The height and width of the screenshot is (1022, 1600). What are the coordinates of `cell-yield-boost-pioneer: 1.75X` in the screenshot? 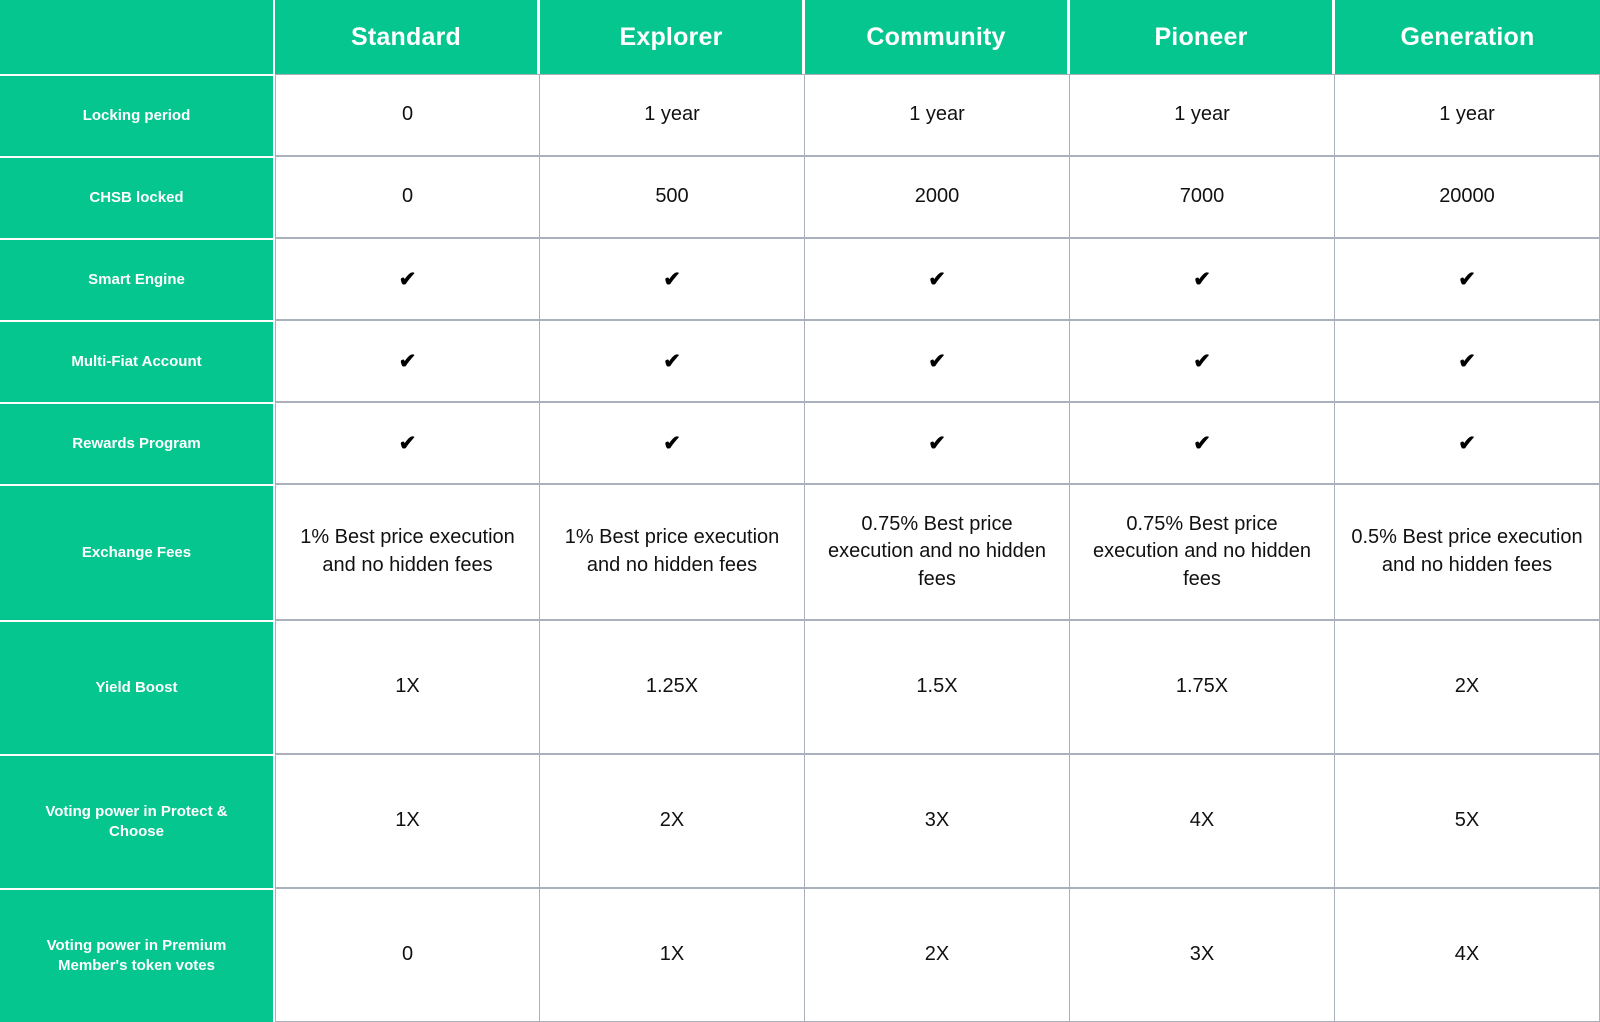 It's located at (1202, 687).